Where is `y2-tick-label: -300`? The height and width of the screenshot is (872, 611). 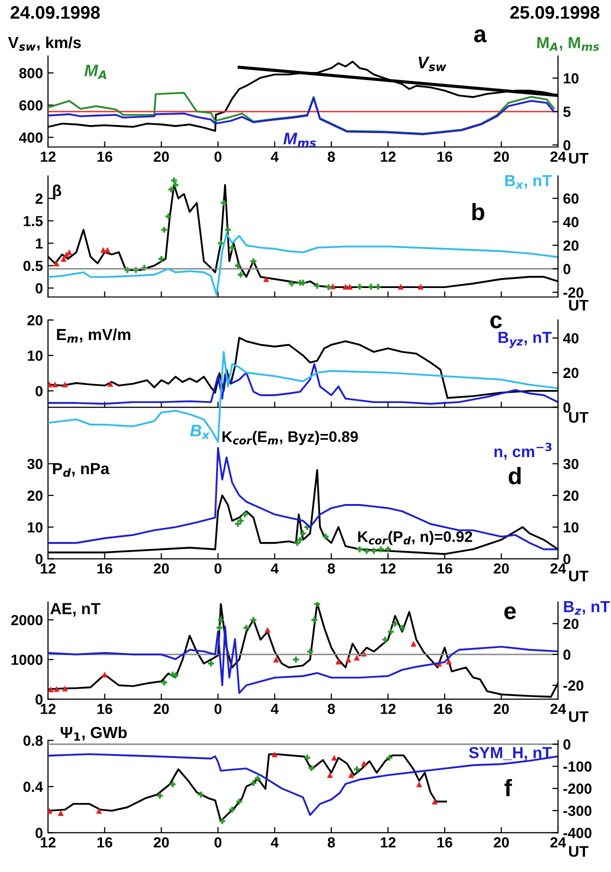
y2-tick-label: -300 is located at coordinates (577, 811).